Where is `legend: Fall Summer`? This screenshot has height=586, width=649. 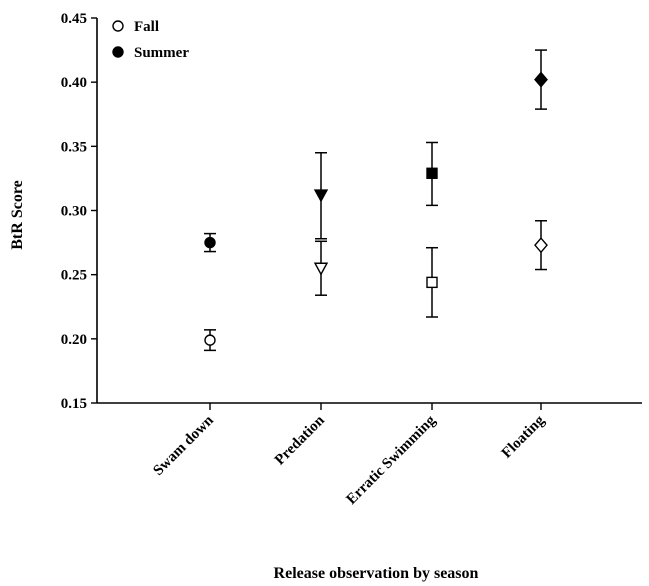 legend: Fall Summer is located at coordinates (150, 40).